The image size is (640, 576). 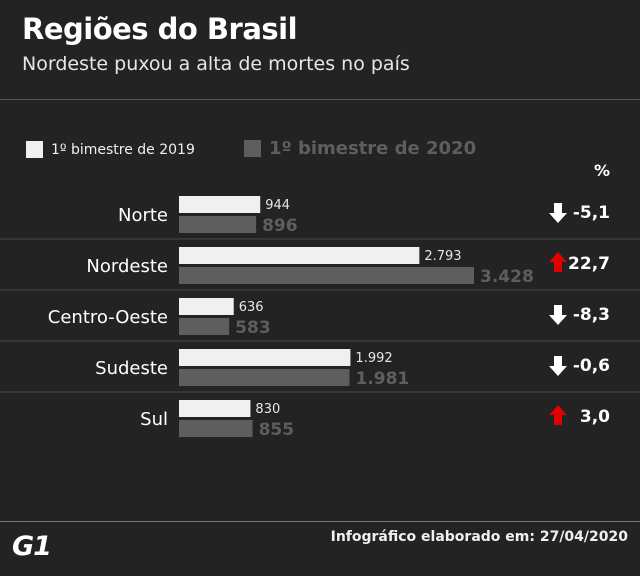 I want to click on bar-label-2019: 944, so click(x=277, y=205).